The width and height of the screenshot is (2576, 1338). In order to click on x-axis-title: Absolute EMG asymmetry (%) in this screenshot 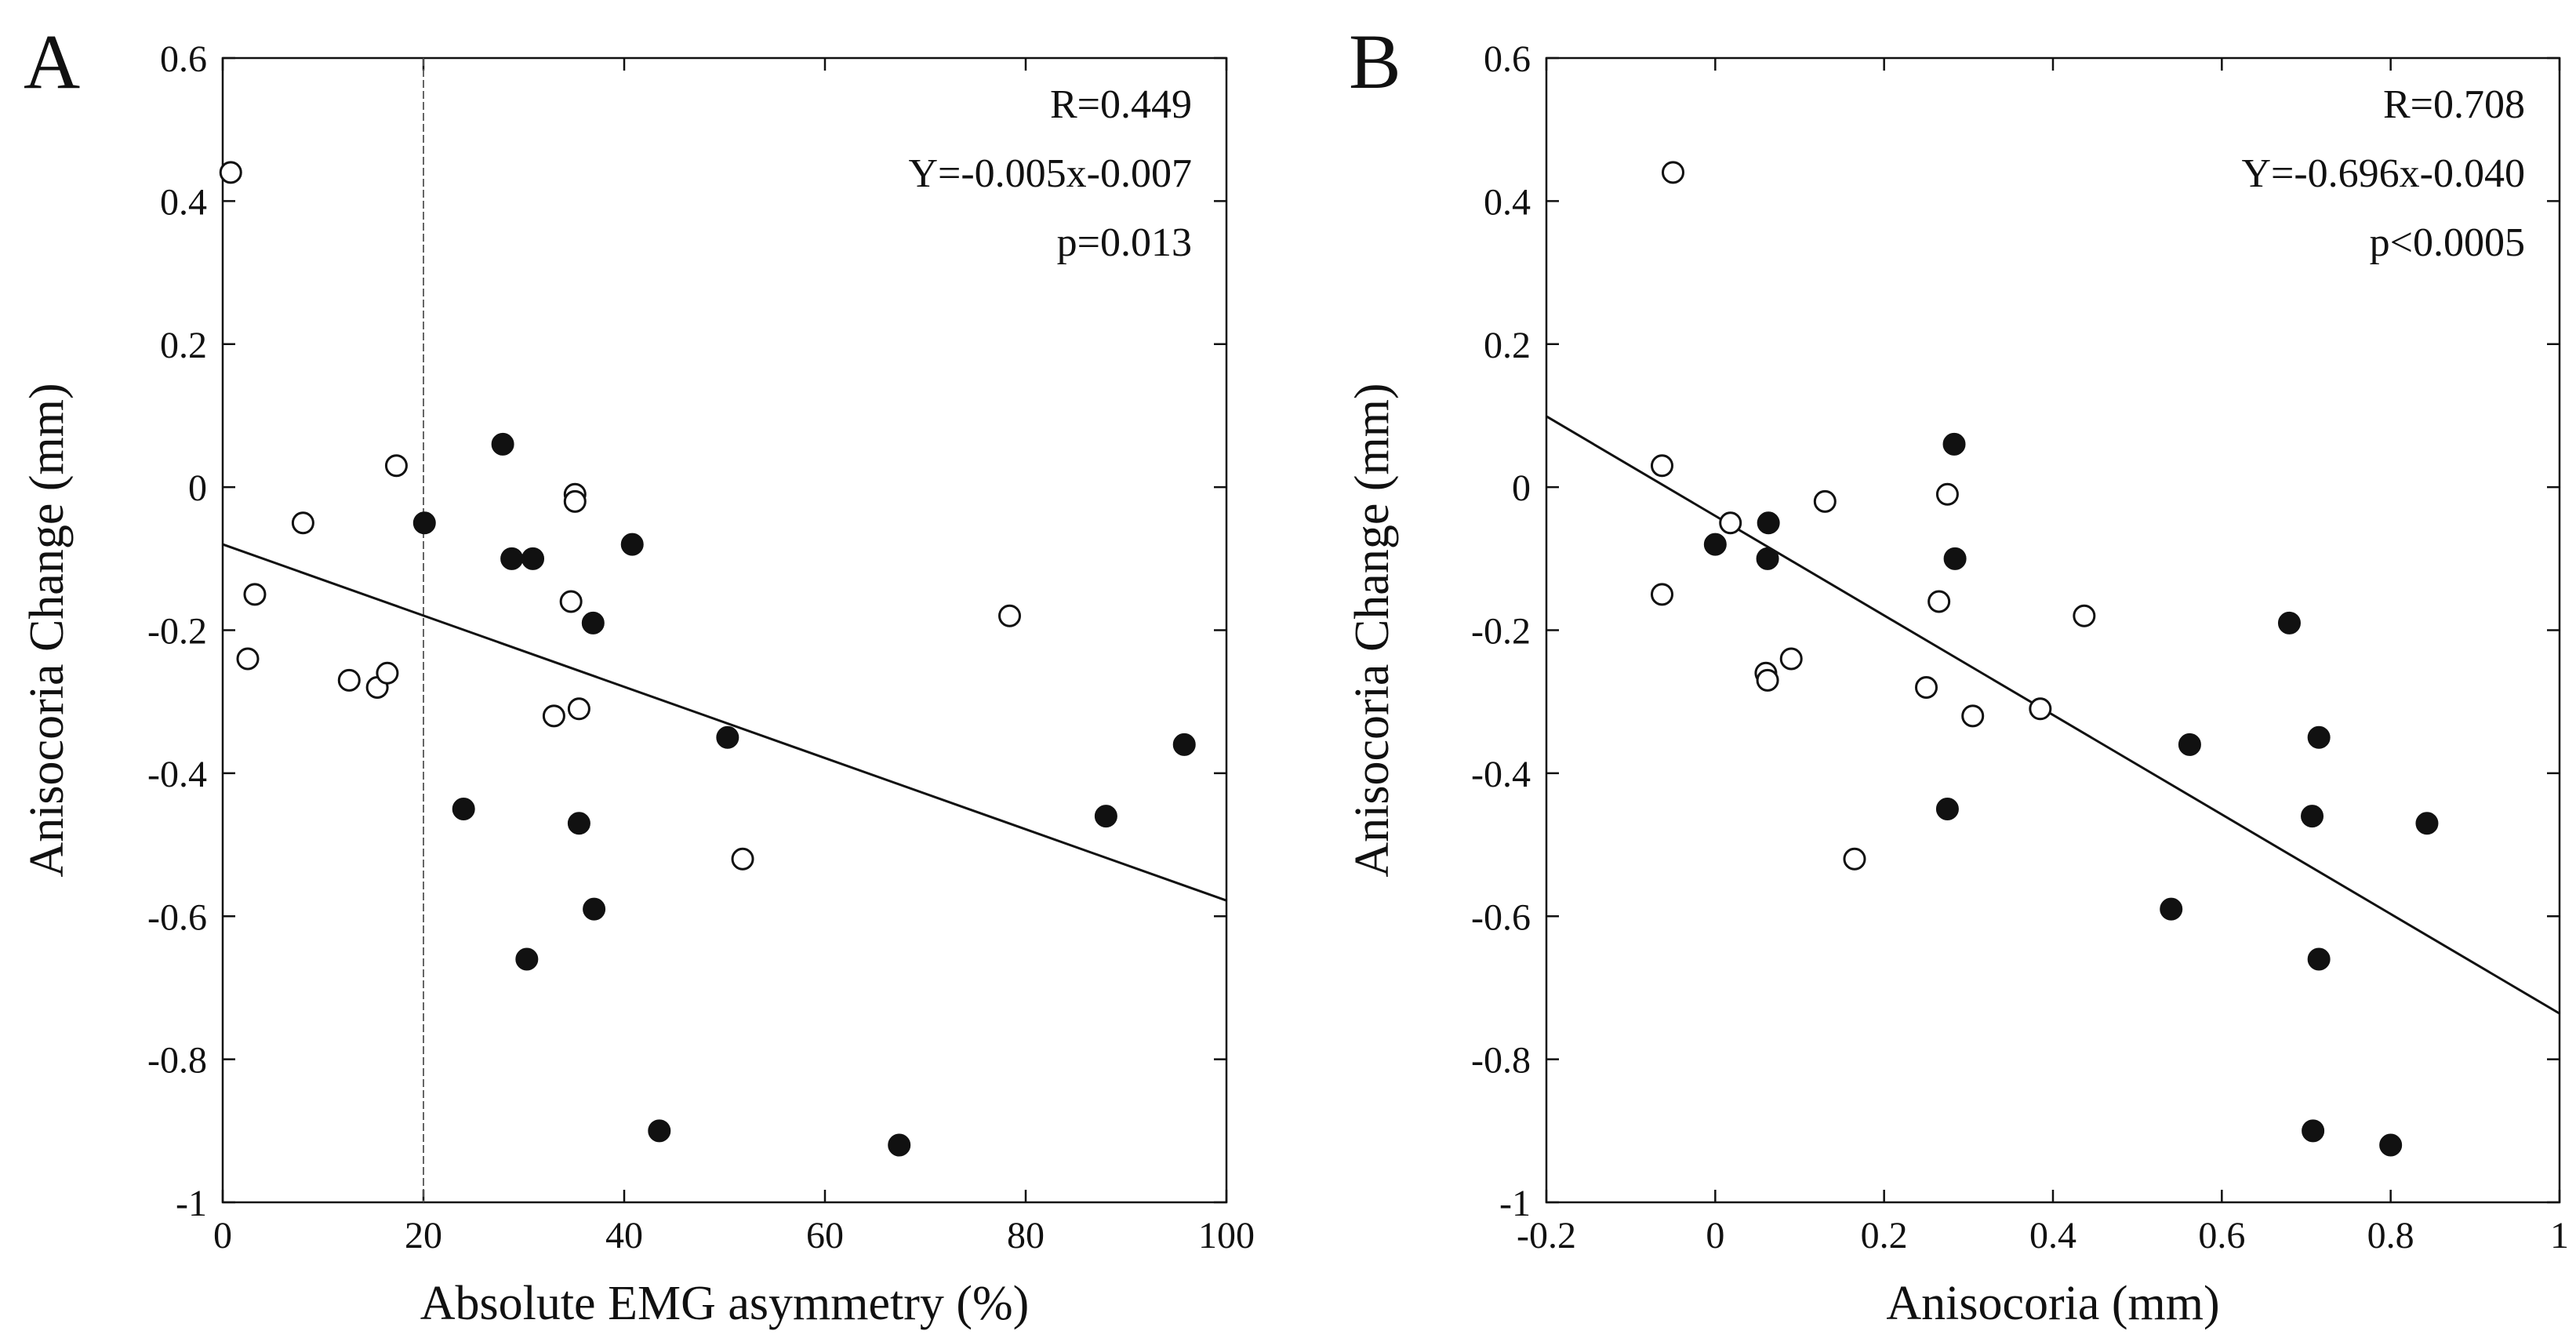, I will do `click(725, 1303)`.